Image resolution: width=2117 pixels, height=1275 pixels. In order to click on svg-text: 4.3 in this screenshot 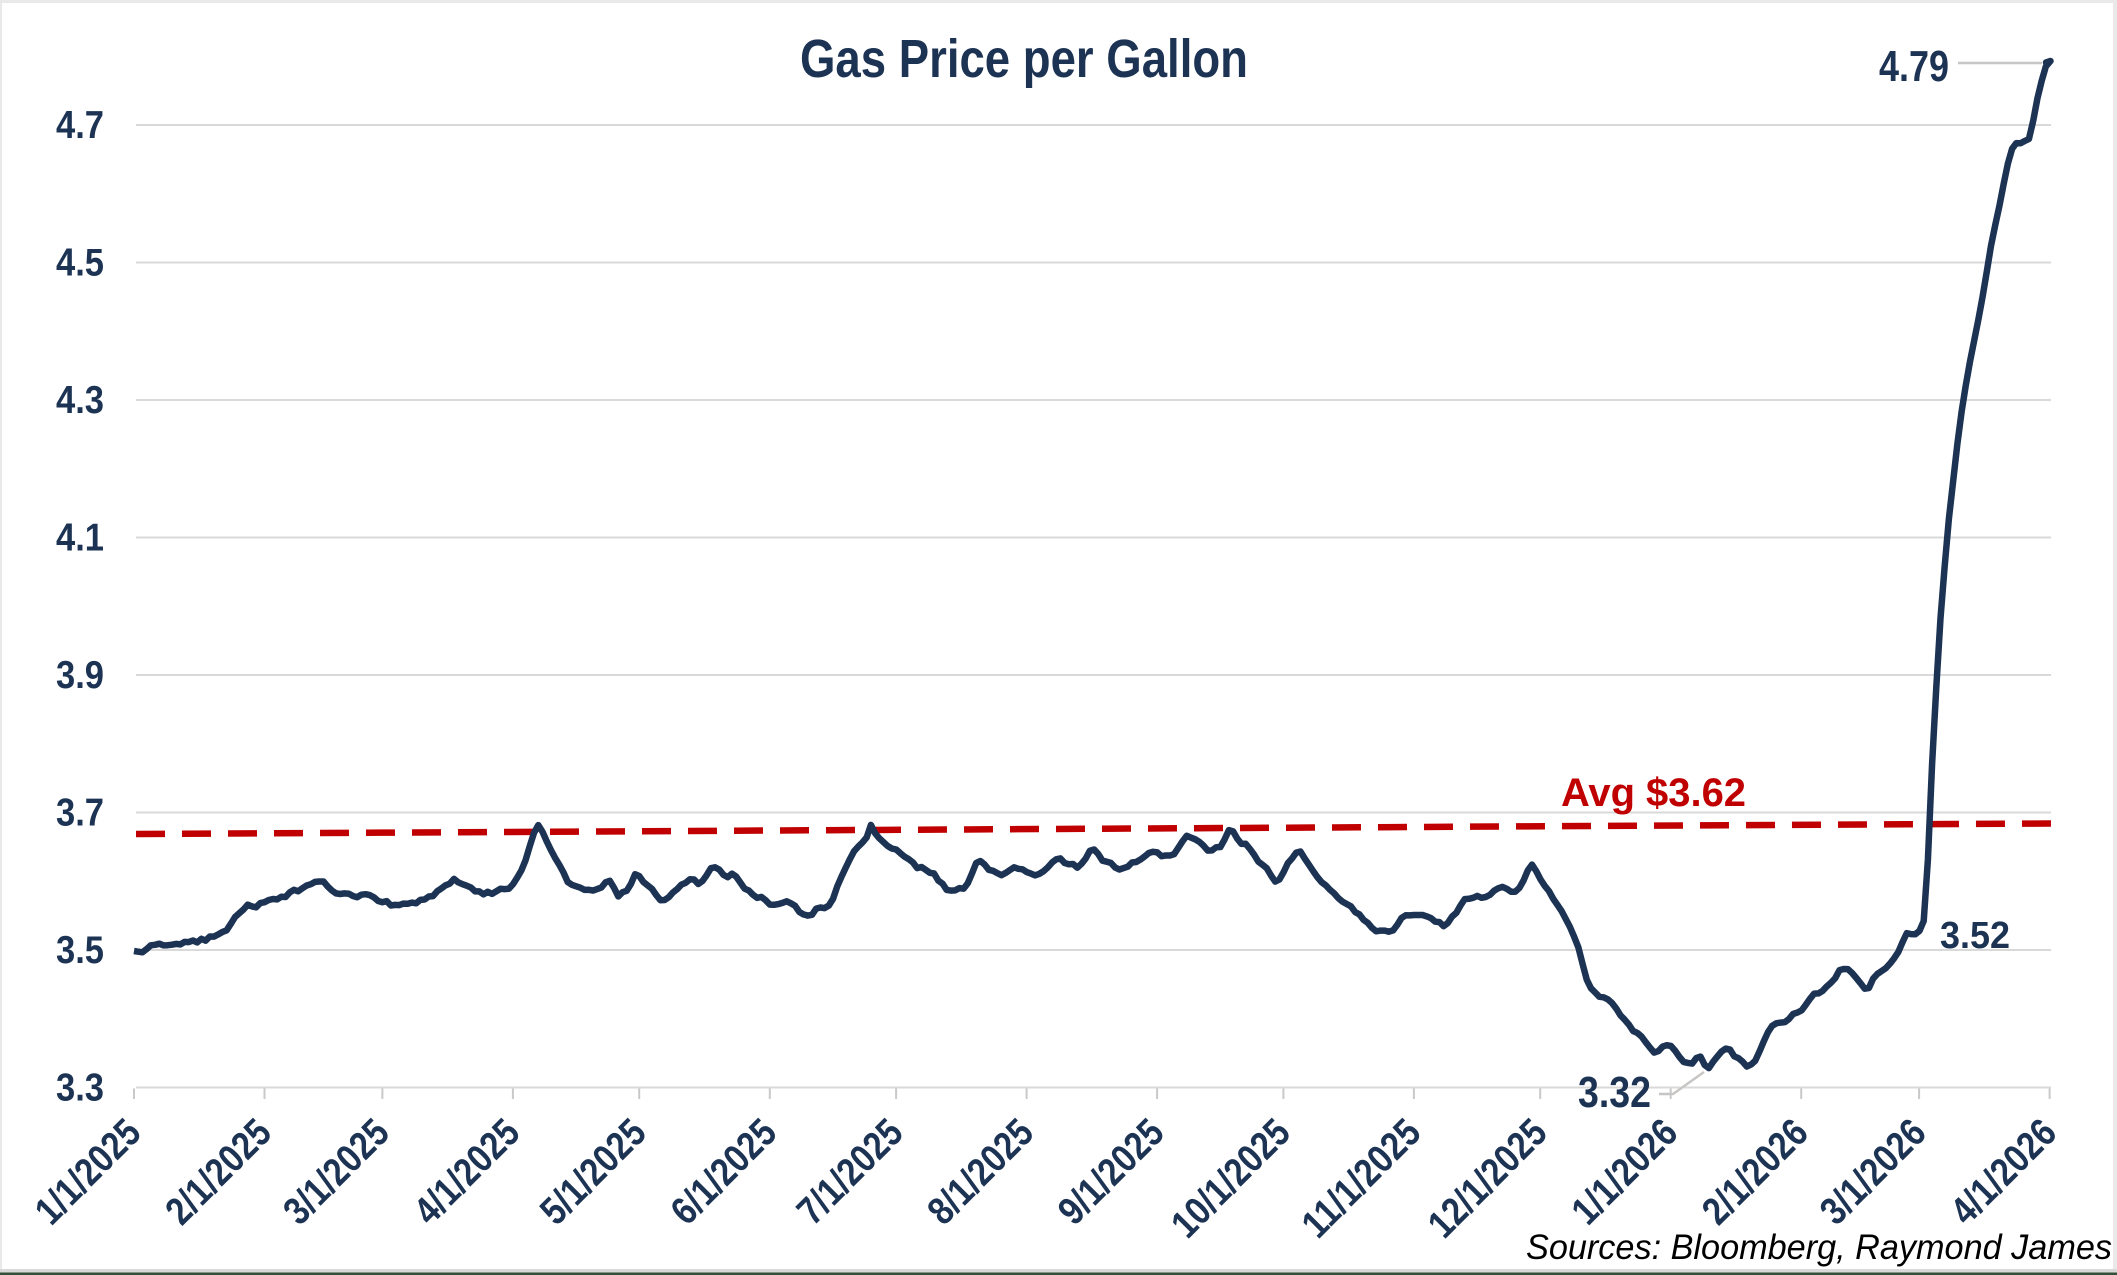, I will do `click(80, 400)`.